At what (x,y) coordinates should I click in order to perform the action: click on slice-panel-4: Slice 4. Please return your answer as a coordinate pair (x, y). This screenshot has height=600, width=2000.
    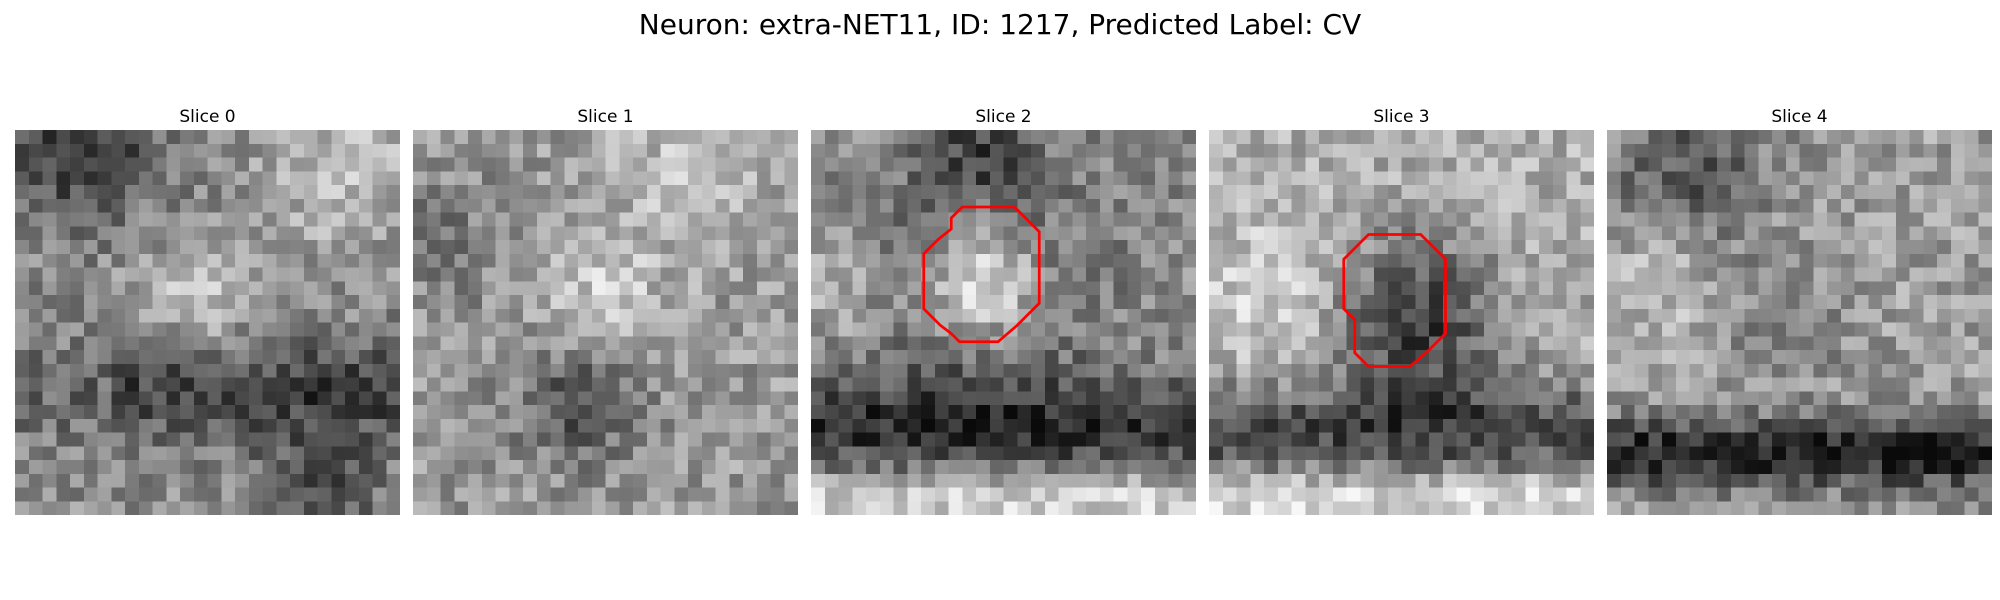
    Looking at the image, I should click on (1799, 309).